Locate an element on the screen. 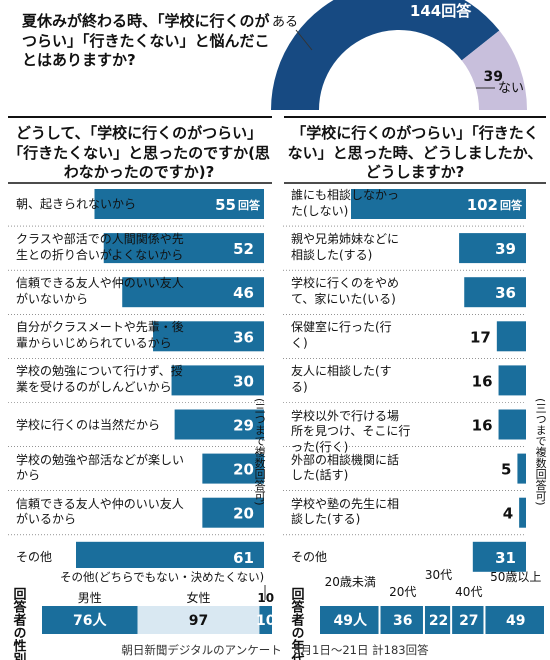 Image resolution: width=550 pixels, height=660 pixels. left-bar-label-1: クラスや部活での人間関係や先 生との折り合いがよくないから is located at coordinates (100, 247).